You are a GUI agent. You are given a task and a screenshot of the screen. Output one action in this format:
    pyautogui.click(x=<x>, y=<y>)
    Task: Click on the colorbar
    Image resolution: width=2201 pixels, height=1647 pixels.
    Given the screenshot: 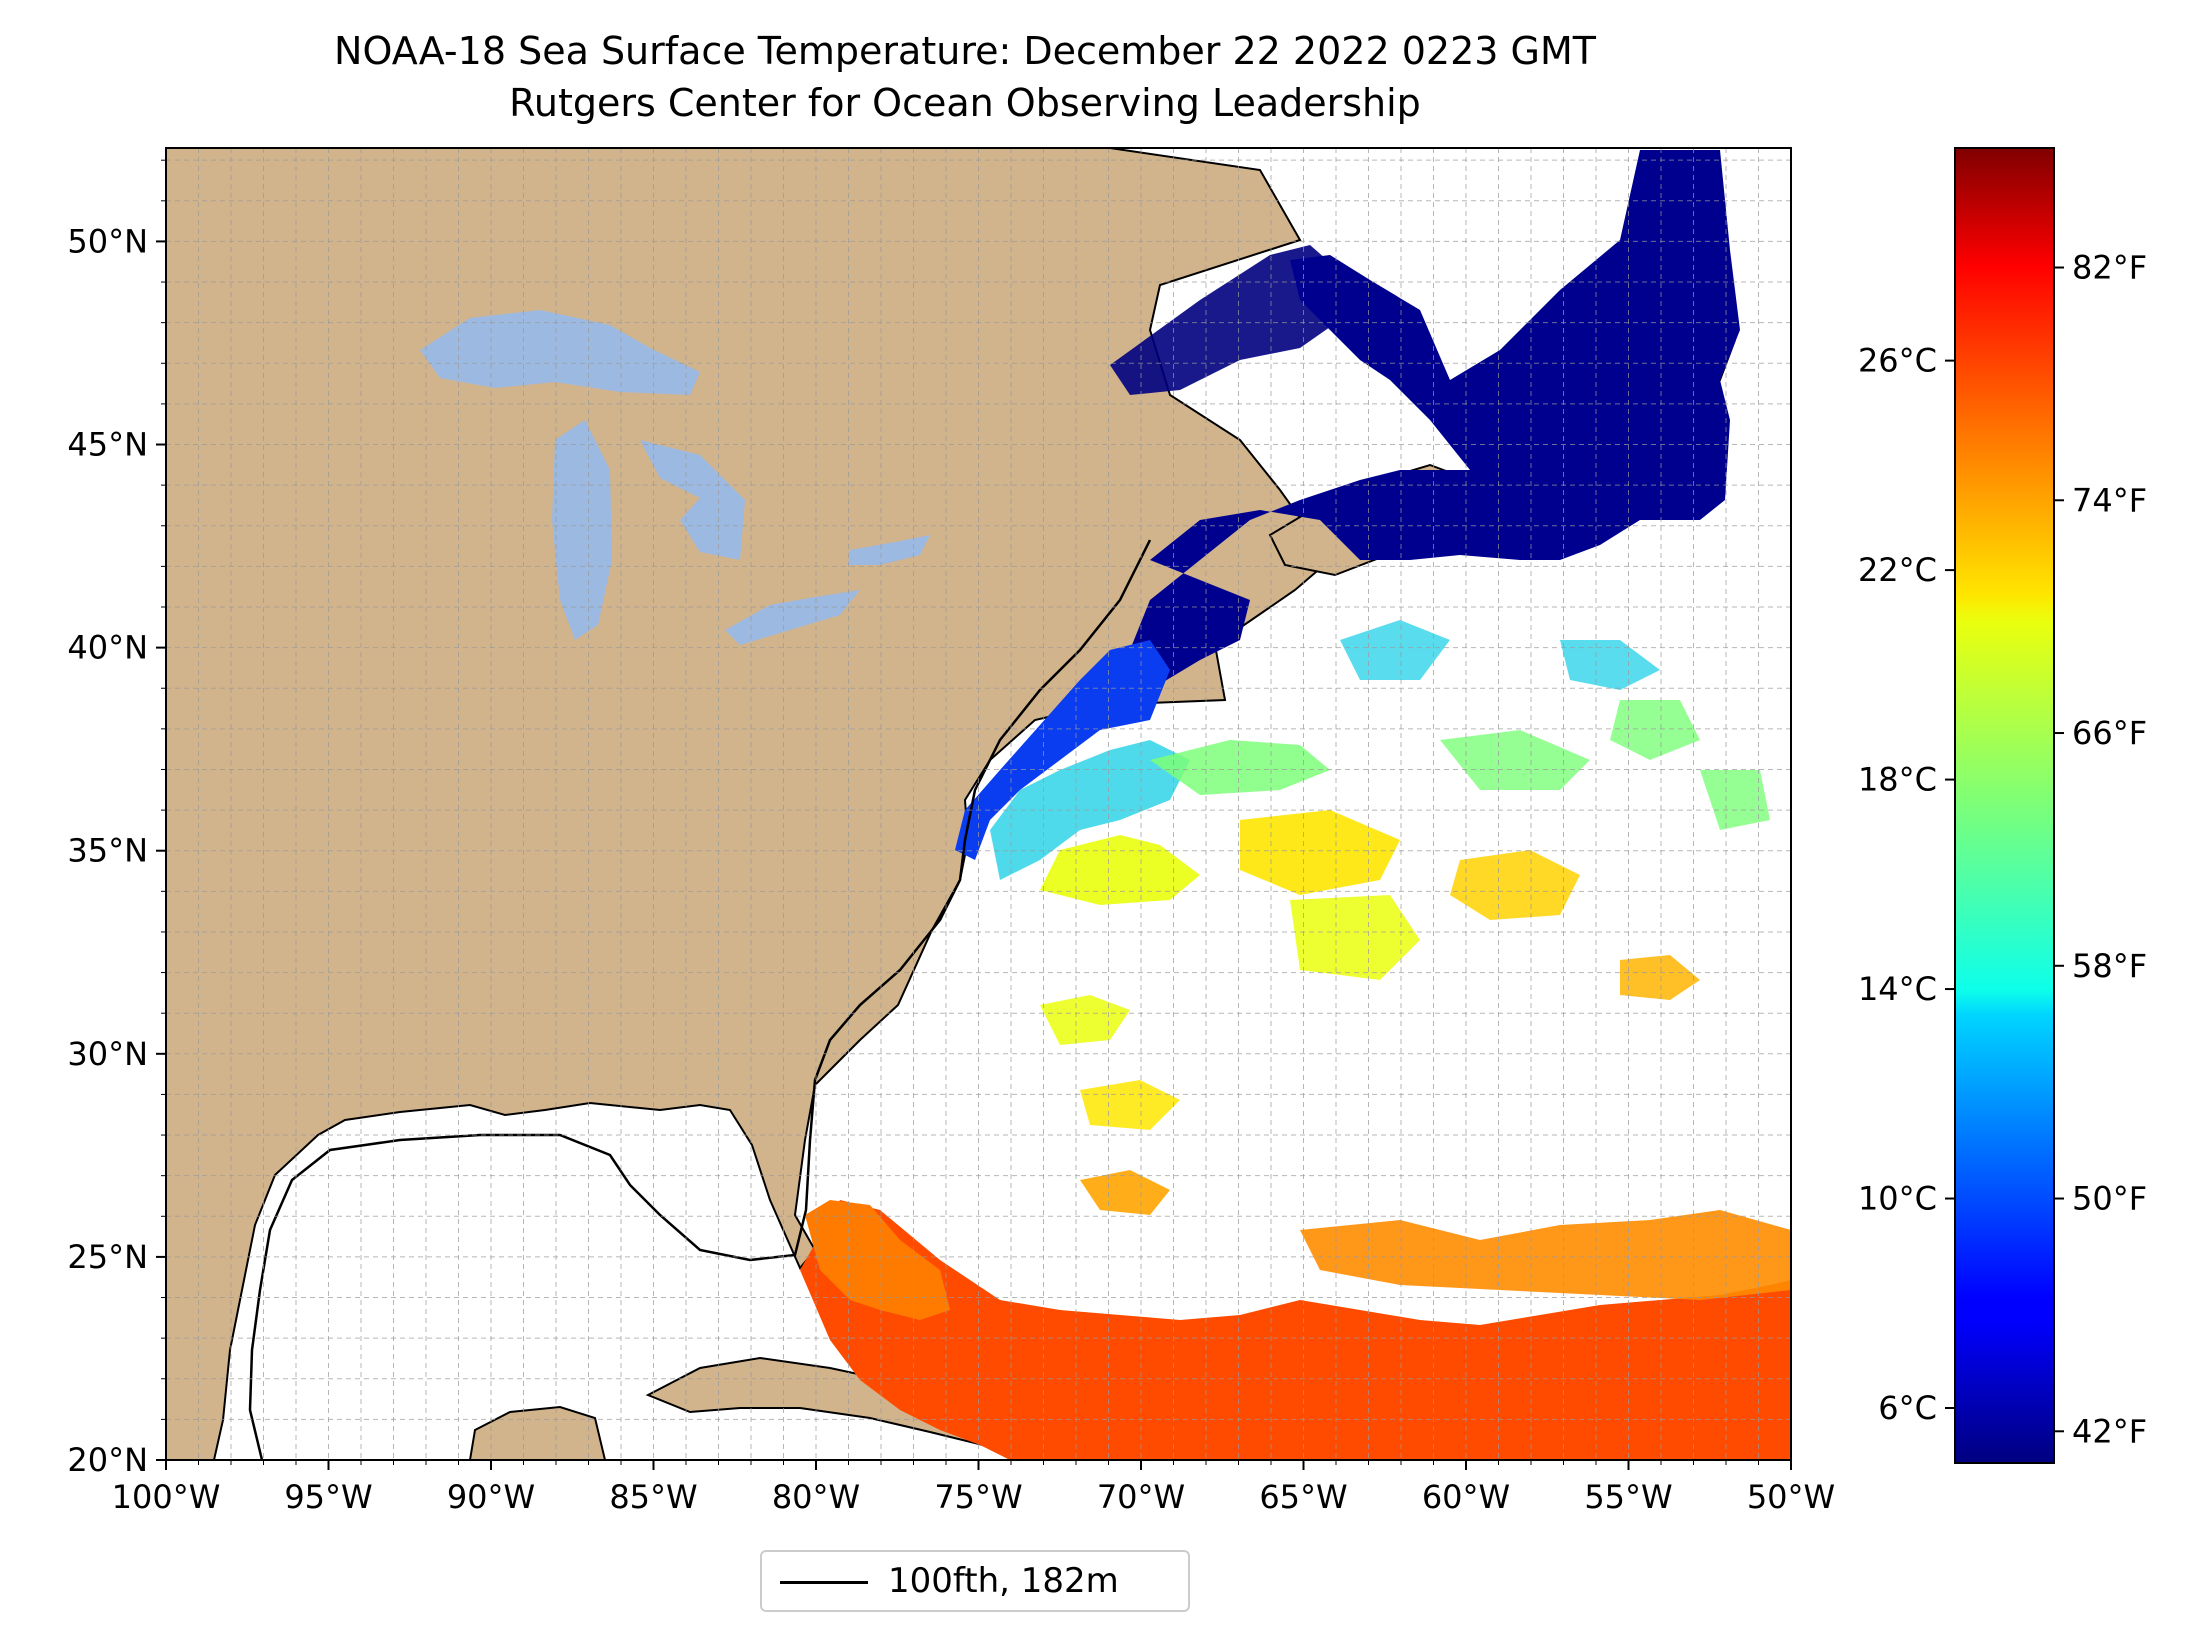 What is the action you would take?
    pyautogui.click(x=2004, y=805)
    